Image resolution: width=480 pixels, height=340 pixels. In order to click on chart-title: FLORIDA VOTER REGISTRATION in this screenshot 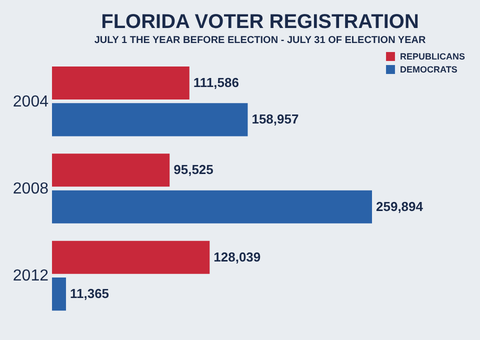, I will do `click(260, 22)`.